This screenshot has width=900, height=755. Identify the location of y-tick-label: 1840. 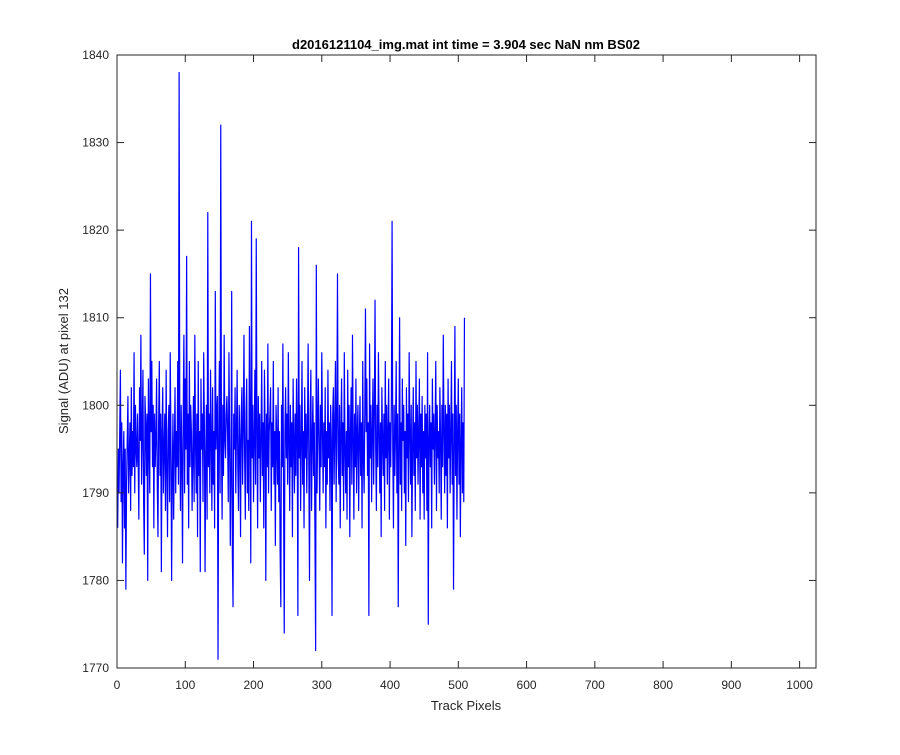
(95, 55).